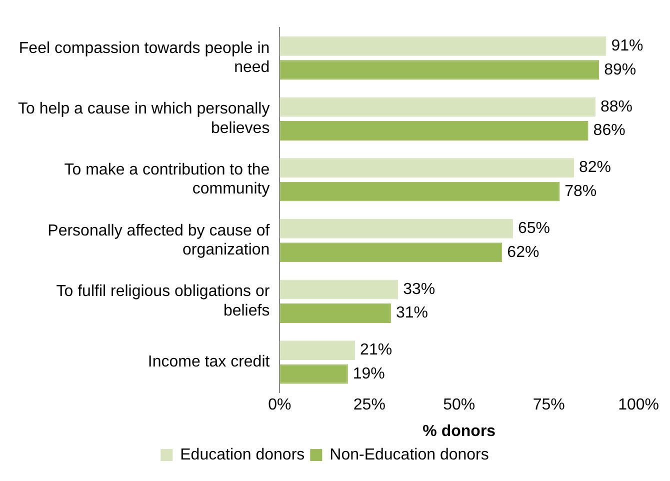 This screenshot has width=670, height=481. I want to click on x-tick-label: 75%, so click(548, 405).